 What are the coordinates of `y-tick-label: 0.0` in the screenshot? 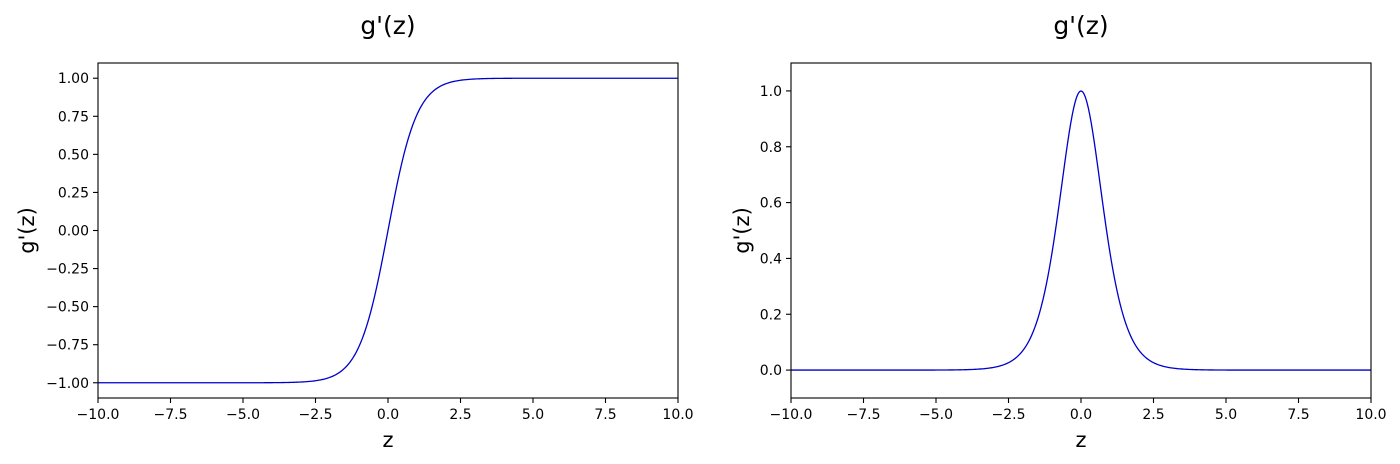 It's located at (771, 371).